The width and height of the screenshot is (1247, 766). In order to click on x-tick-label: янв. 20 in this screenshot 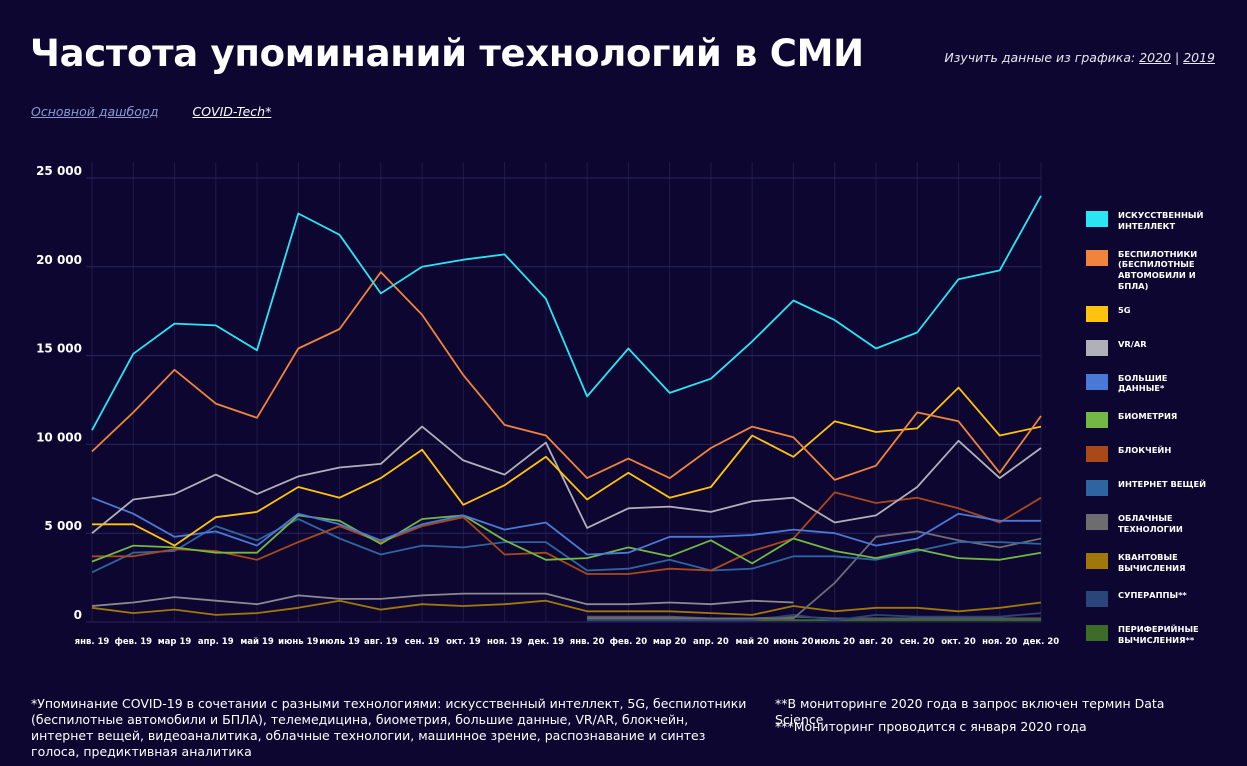, I will do `click(587, 642)`.